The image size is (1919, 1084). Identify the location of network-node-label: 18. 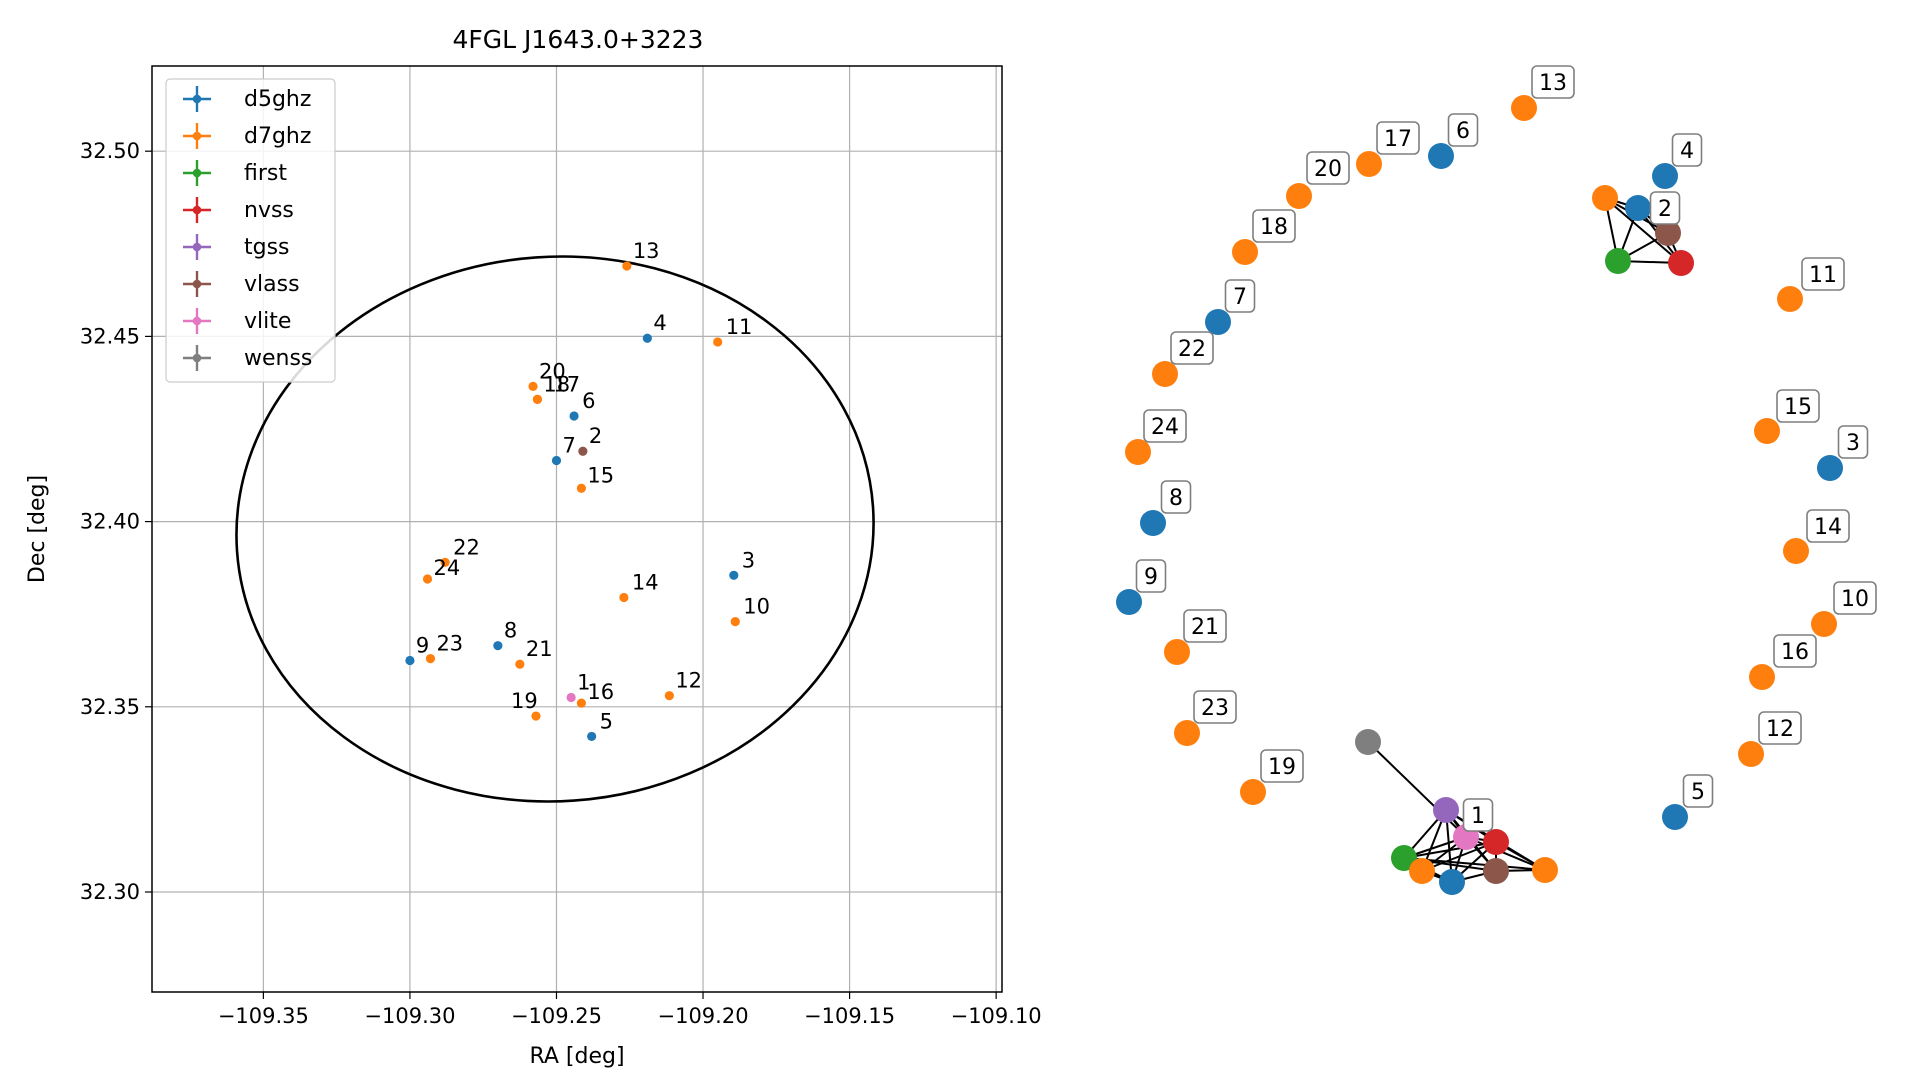
(1274, 227).